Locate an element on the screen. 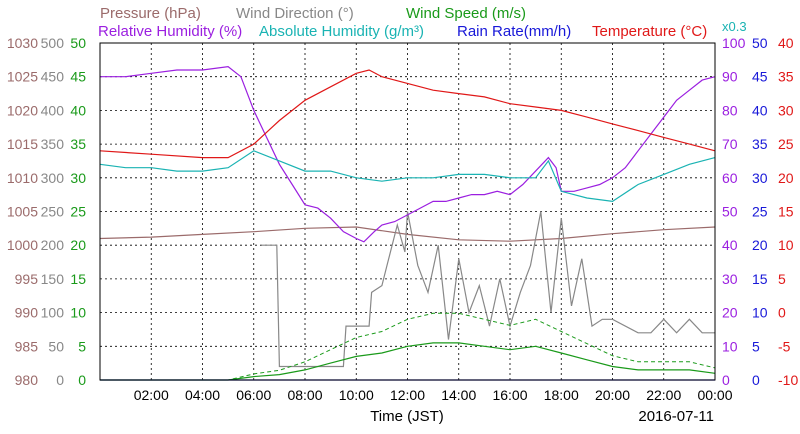 The height and width of the screenshot is (434, 800). series-line-absolute-humidity-g-m is located at coordinates (407, 176).